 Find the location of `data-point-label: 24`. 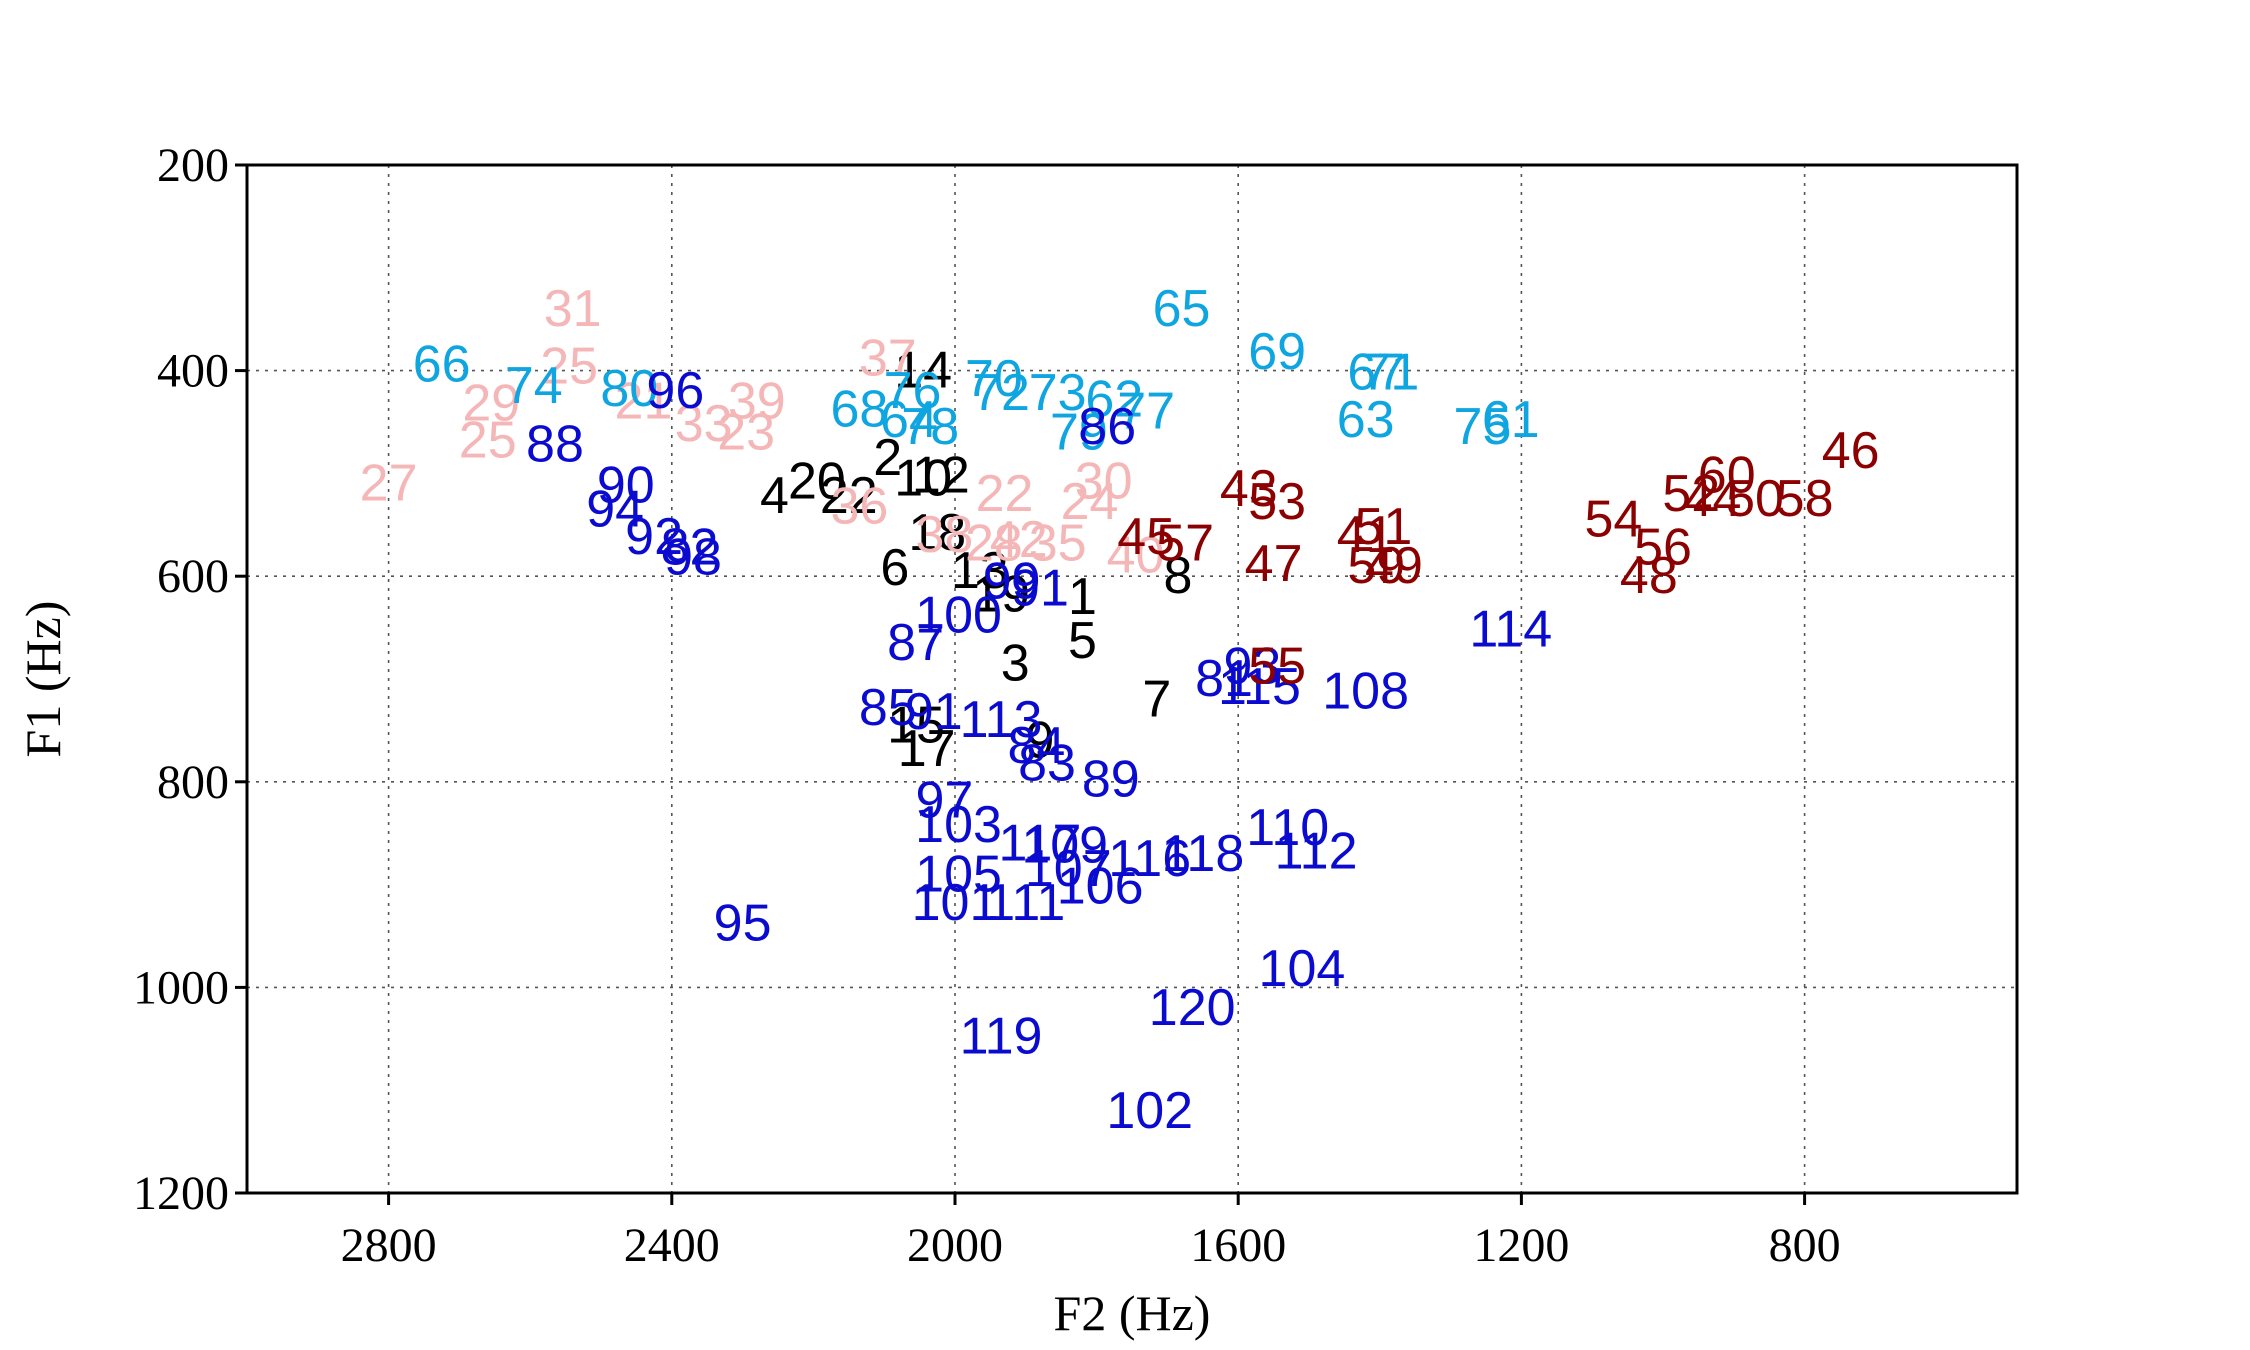

data-point-label: 24 is located at coordinates (1090, 502).